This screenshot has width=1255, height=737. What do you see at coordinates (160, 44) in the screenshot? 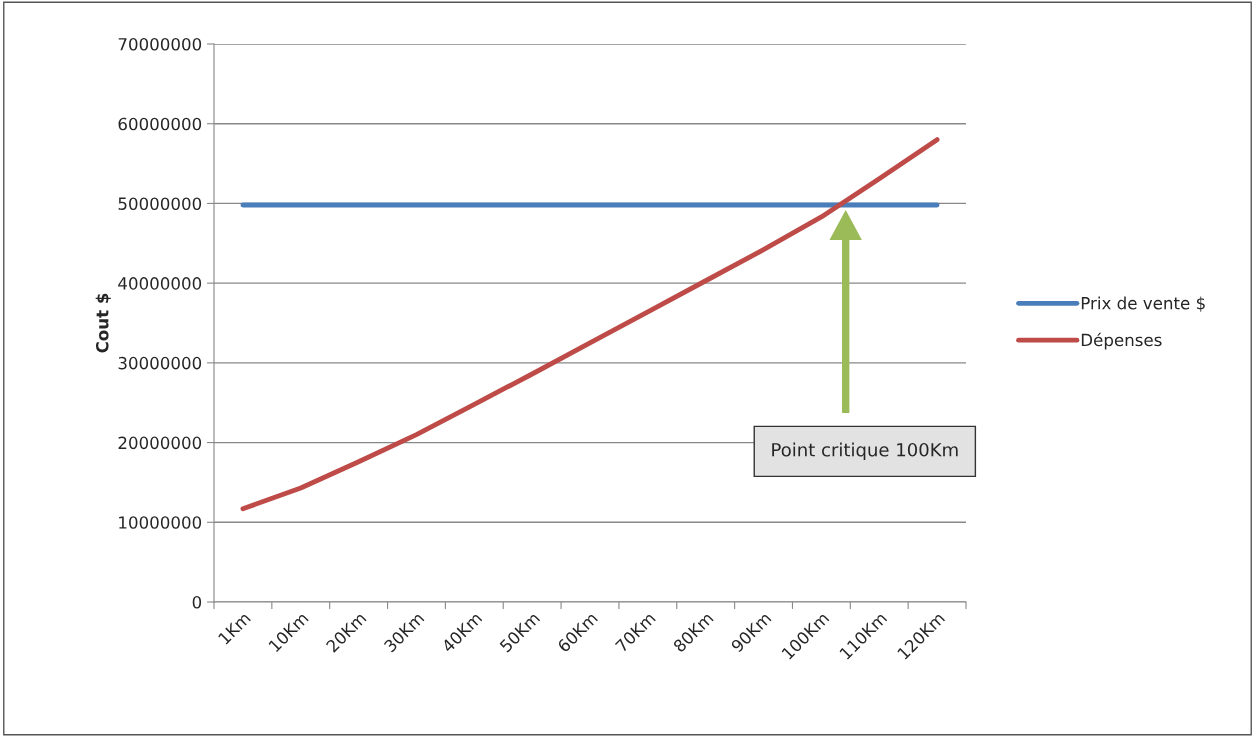
I see `y-tick-label: 70000000` at bounding box center [160, 44].